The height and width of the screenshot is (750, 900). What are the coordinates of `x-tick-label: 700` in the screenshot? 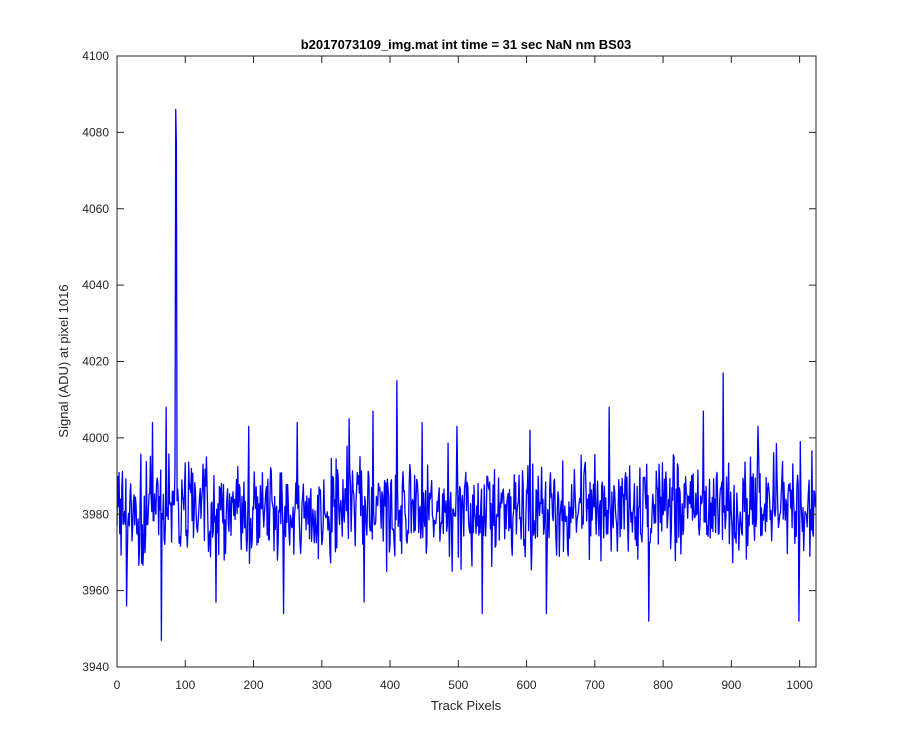 It's located at (595, 685).